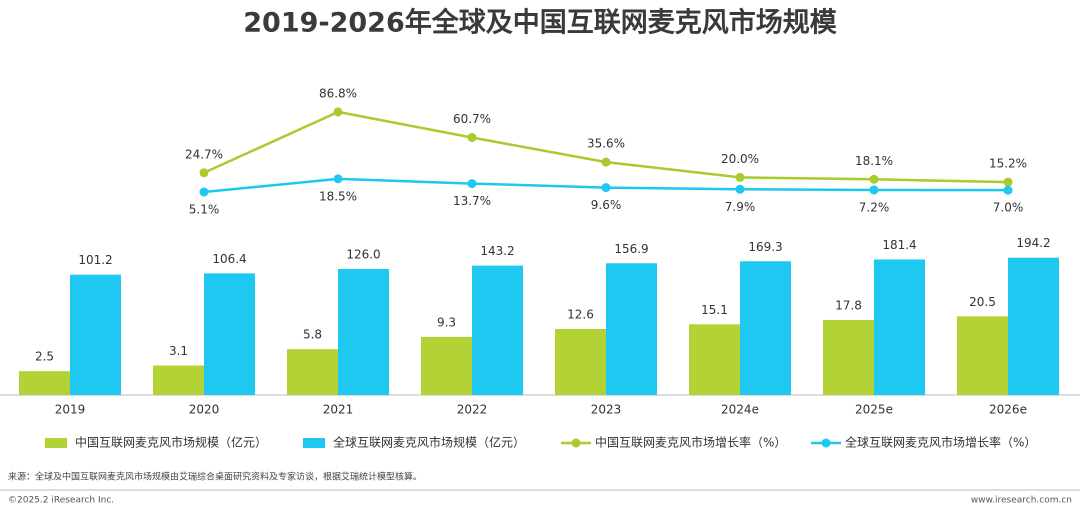  What do you see at coordinates (204, 210) in the screenshot?
I see `line-value-label: 5.1%` at bounding box center [204, 210].